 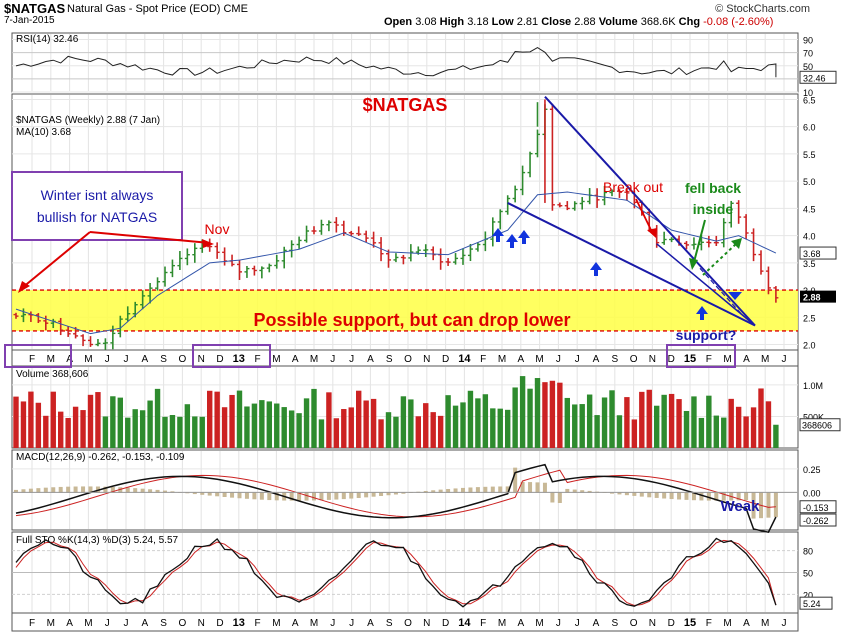 I want to click on winter-note-line2: bullish for NATGAS, so click(x=97, y=217).